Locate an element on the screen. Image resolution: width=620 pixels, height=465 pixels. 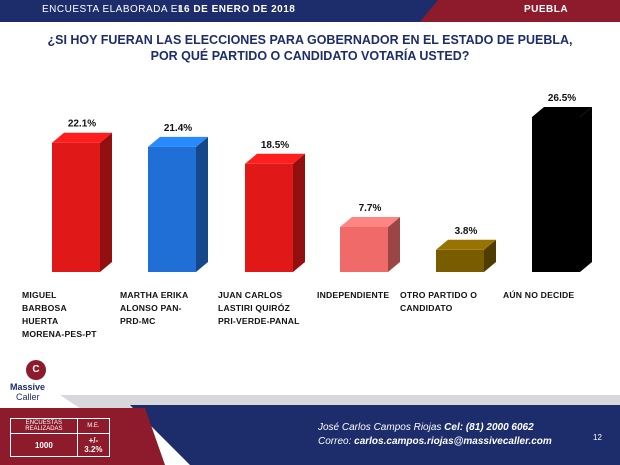
contact-email: carlos.campos.riojas@massivecaller.com is located at coordinates (453, 441).